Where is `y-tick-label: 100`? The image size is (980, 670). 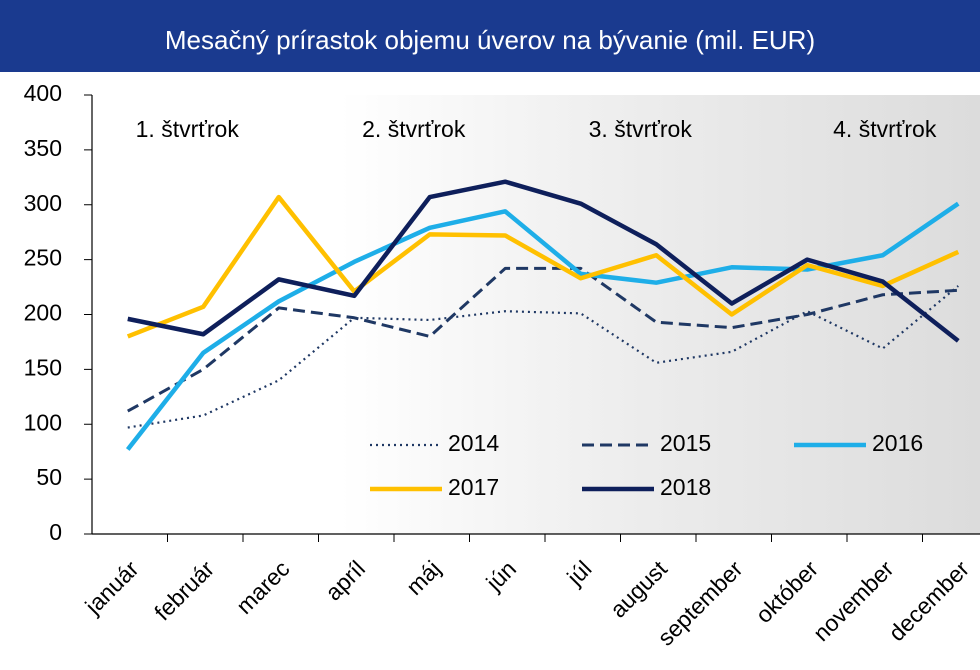 y-tick-label: 100 is located at coordinates (43, 422).